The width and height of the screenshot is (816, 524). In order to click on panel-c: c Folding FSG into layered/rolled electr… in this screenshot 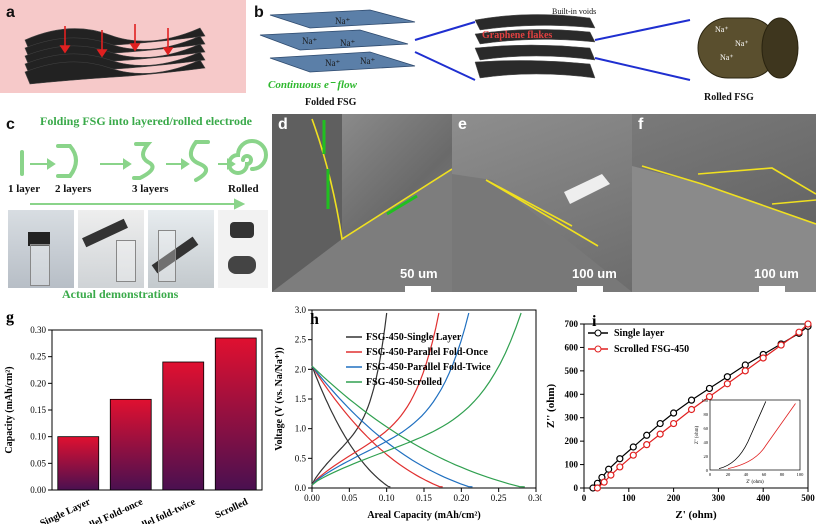, I will do `click(136, 207)`.